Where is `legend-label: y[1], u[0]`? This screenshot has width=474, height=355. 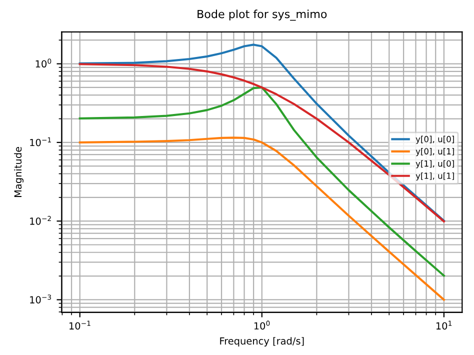
legend-label: y[1], u[0] is located at coordinates (435, 164).